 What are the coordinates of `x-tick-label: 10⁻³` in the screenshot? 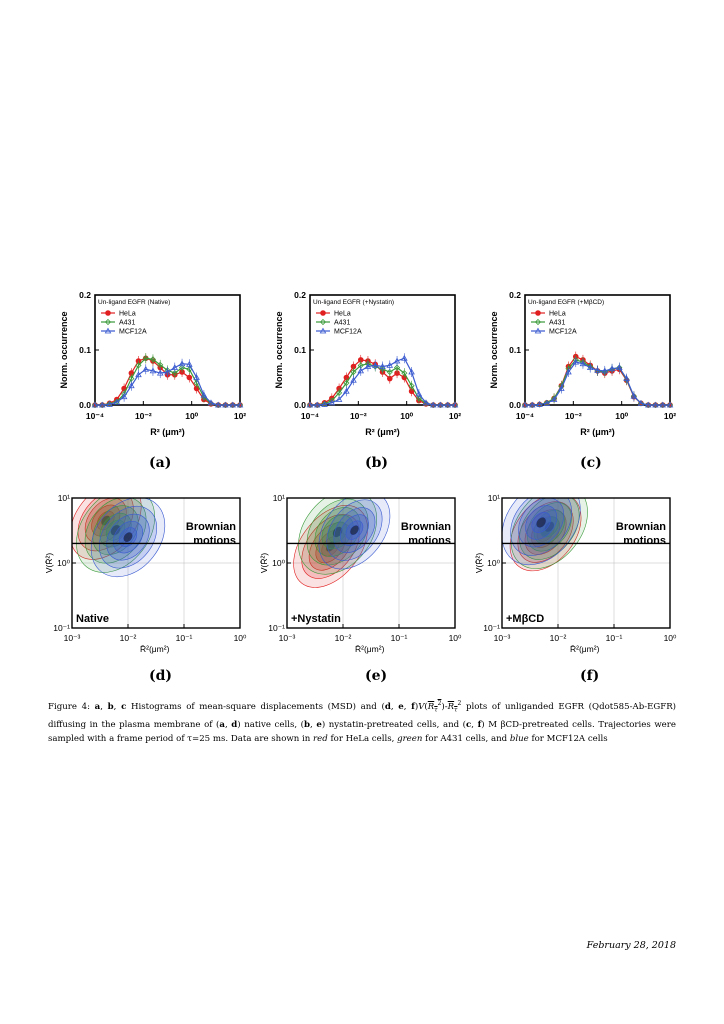 It's located at (502, 638).